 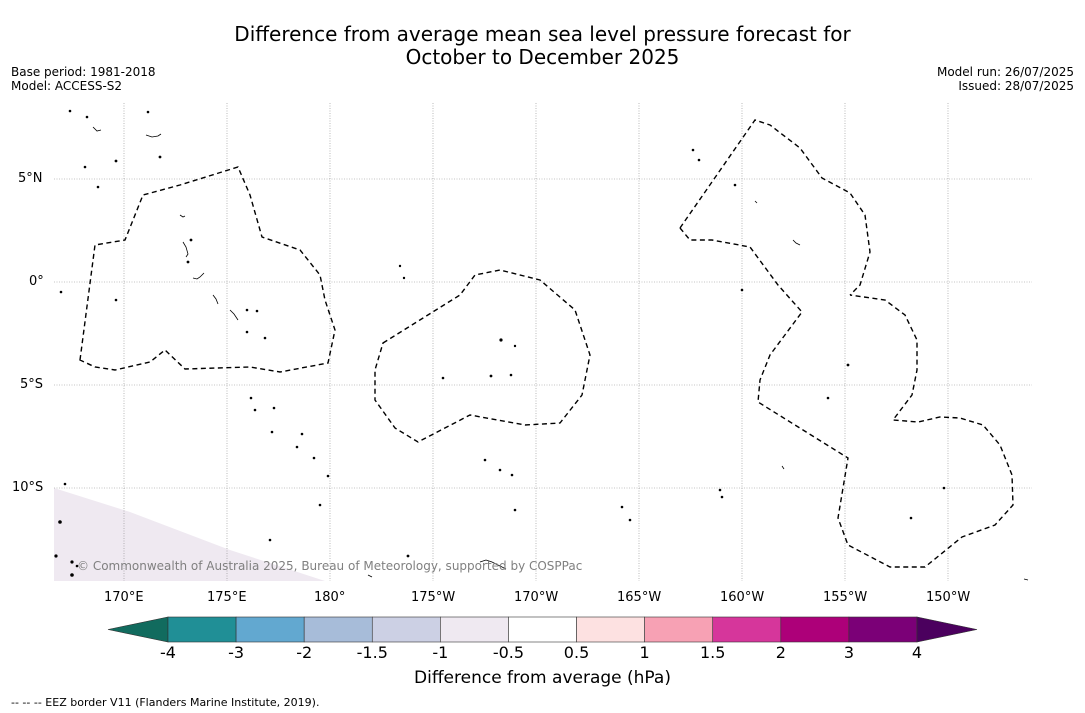 I want to click on colorbar-segments, so click(x=542, y=629).